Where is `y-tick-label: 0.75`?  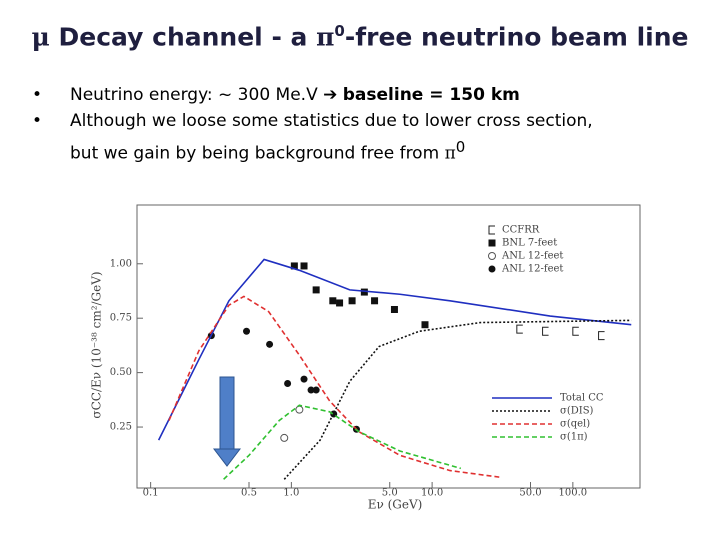 y-tick-label: 0.75 is located at coordinates (121, 318).